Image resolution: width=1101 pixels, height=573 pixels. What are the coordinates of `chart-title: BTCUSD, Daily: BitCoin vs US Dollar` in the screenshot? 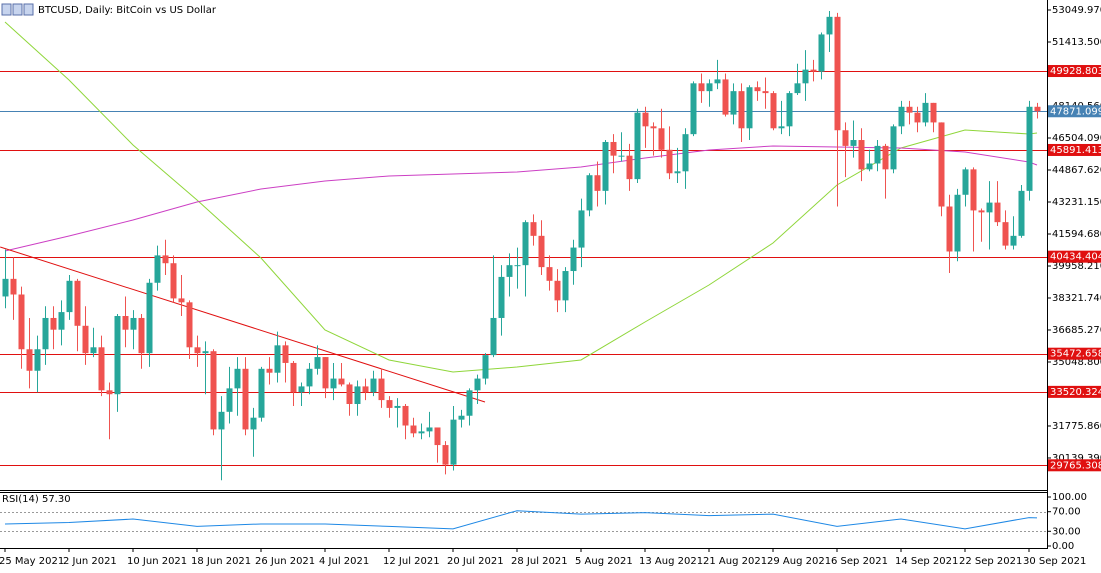 It's located at (127, 10).